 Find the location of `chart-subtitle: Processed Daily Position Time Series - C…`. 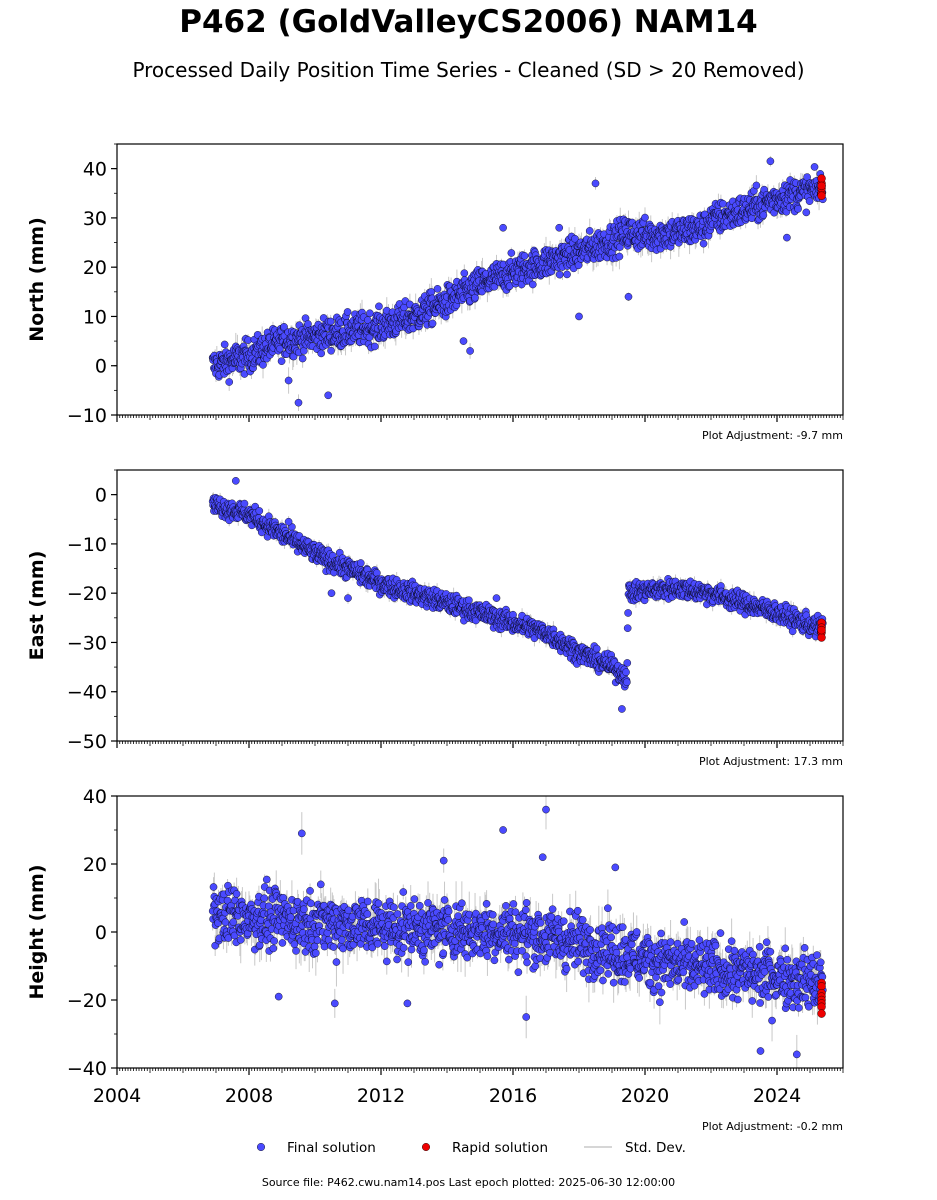

chart-subtitle: Processed Daily Position Time Series - C… is located at coordinates (468, 70).